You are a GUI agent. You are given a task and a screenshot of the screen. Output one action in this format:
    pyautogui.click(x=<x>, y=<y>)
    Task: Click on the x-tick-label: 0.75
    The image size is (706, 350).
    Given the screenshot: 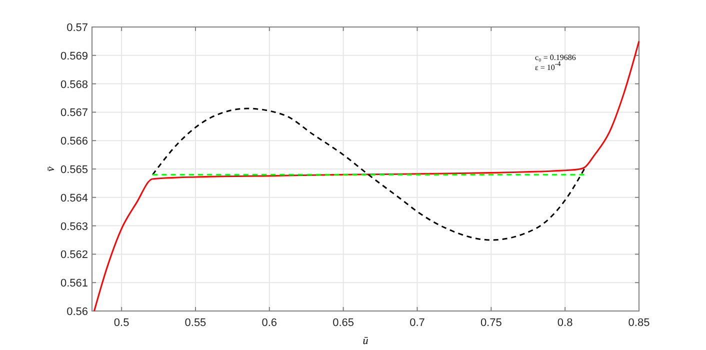 What is the action you would take?
    pyautogui.click(x=491, y=323)
    